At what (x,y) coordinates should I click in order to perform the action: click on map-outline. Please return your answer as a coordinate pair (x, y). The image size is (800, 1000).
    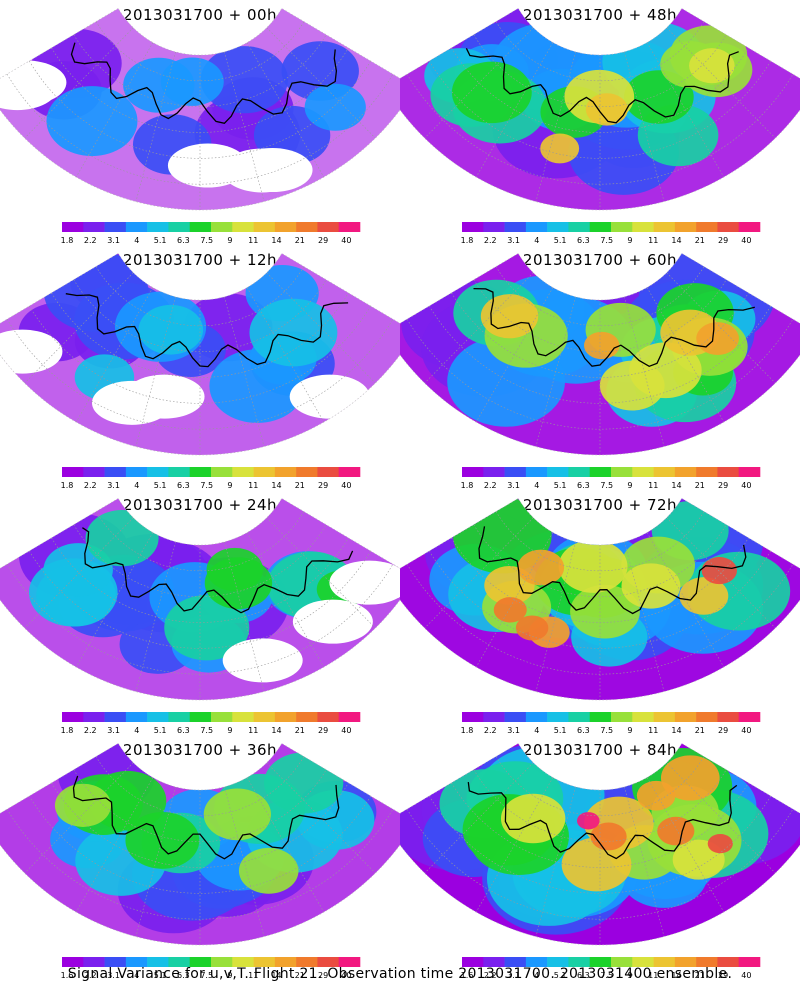
    Looking at the image, I should click on (200, 599).